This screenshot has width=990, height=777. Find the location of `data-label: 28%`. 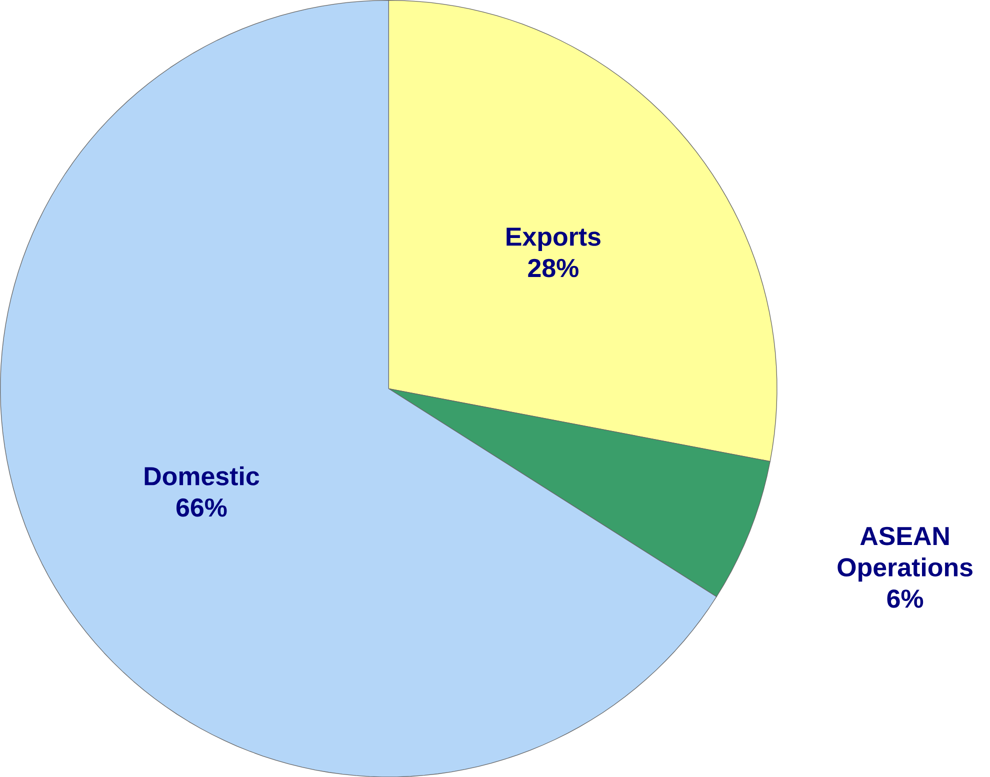

data-label: 28% is located at coordinates (553, 268).